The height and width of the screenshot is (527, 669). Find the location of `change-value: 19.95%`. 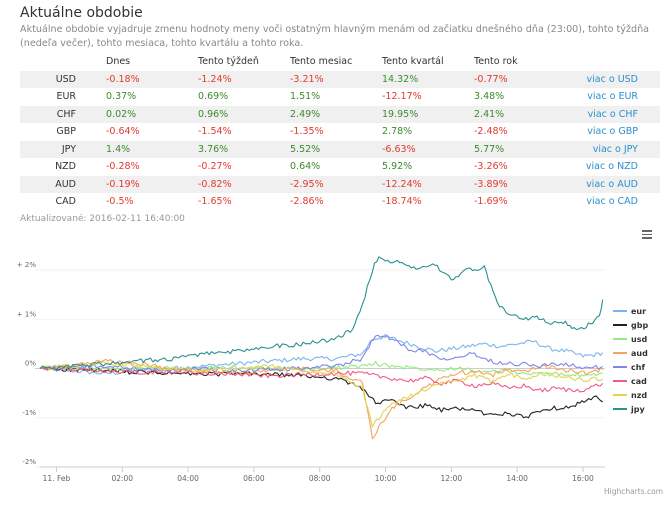

change-value: 19.95% is located at coordinates (422, 114).